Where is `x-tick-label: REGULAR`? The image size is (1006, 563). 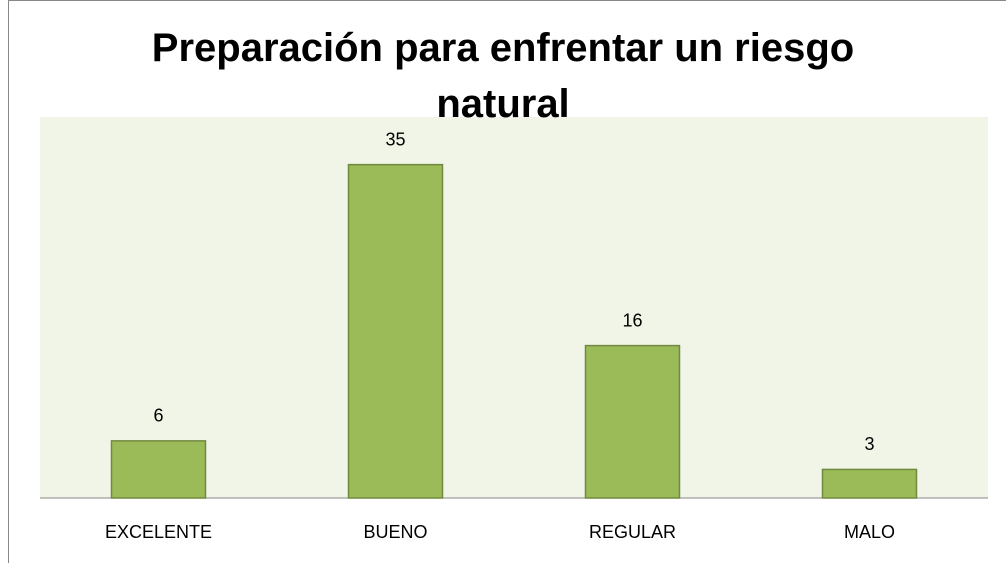
x-tick-label: REGULAR is located at coordinates (632, 532).